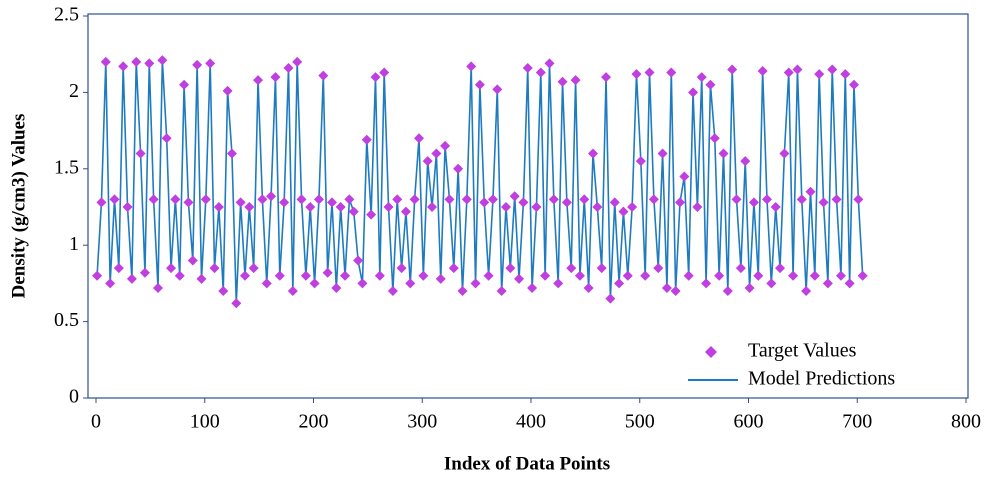 The image size is (990, 487). What do you see at coordinates (711, 352) in the screenshot?
I see `legend-marker` at bounding box center [711, 352].